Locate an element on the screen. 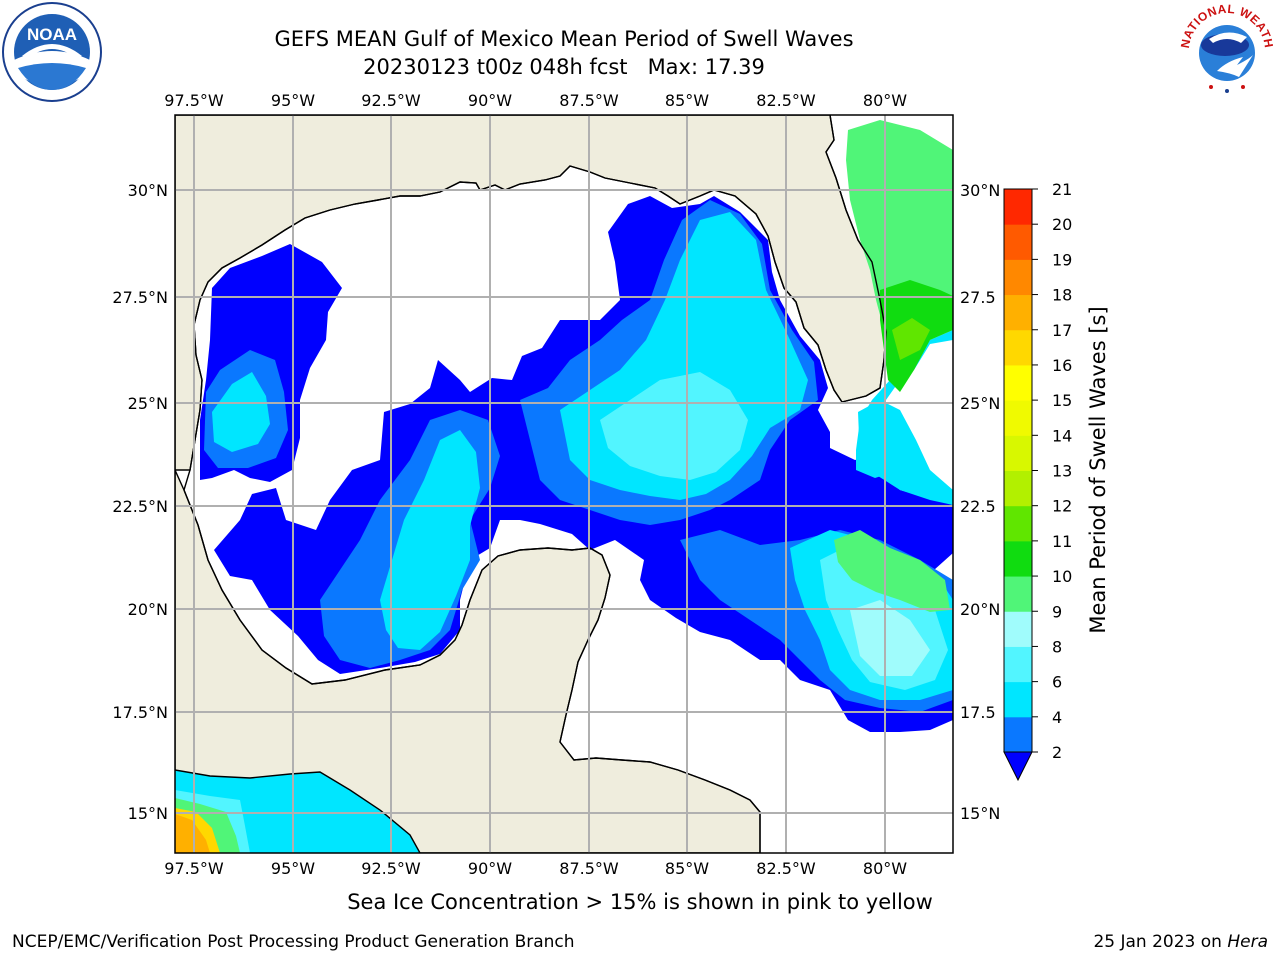 This screenshot has width=1280, height=960. colorbar-tick-label: 13 is located at coordinates (1062, 471).